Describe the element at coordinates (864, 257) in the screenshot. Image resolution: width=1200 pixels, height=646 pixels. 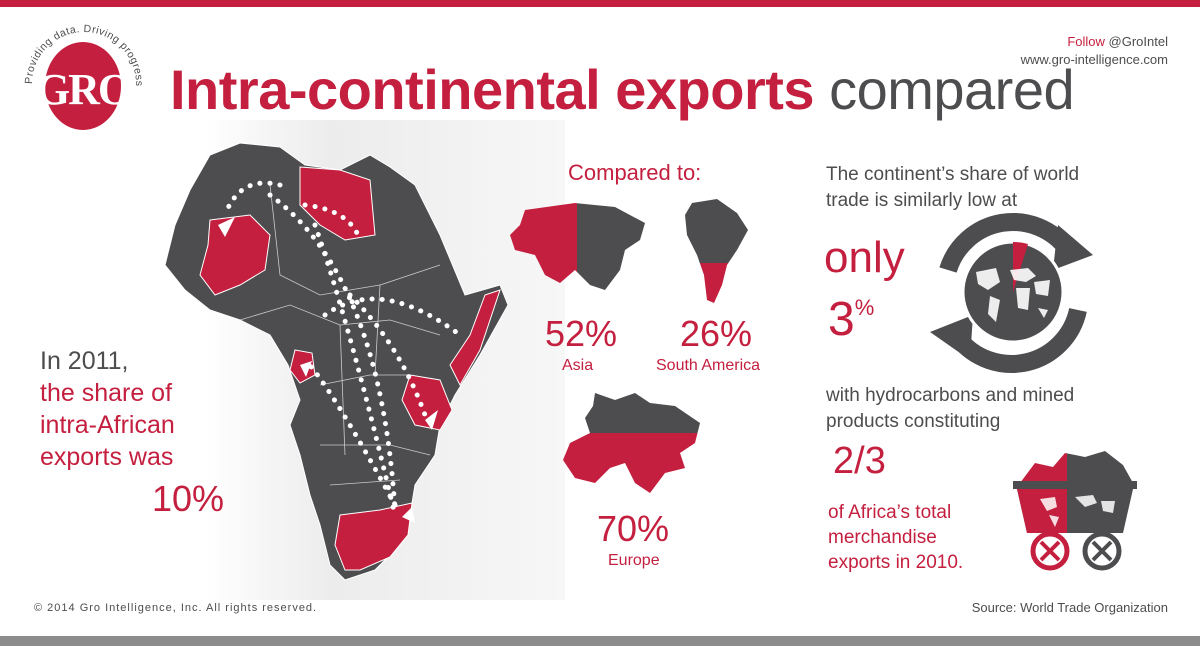
I see `only-label: only` at that location.